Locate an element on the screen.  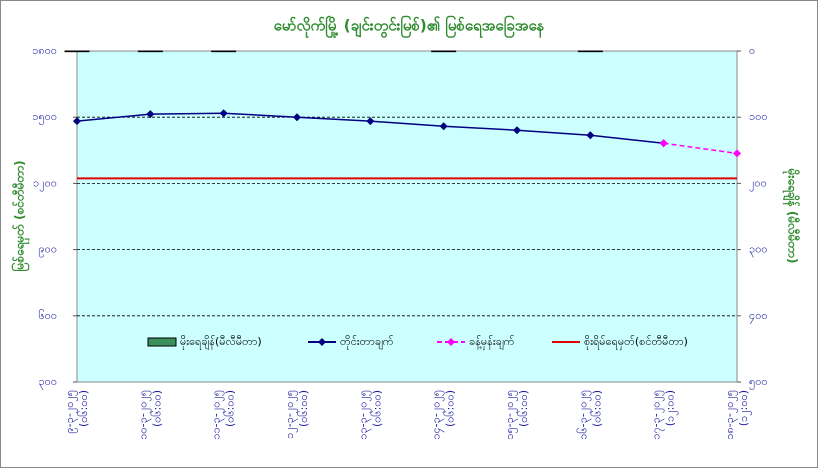
x-tick-date: ၁၃-၃-၂၀၂၅ is located at coordinates (363, 415).